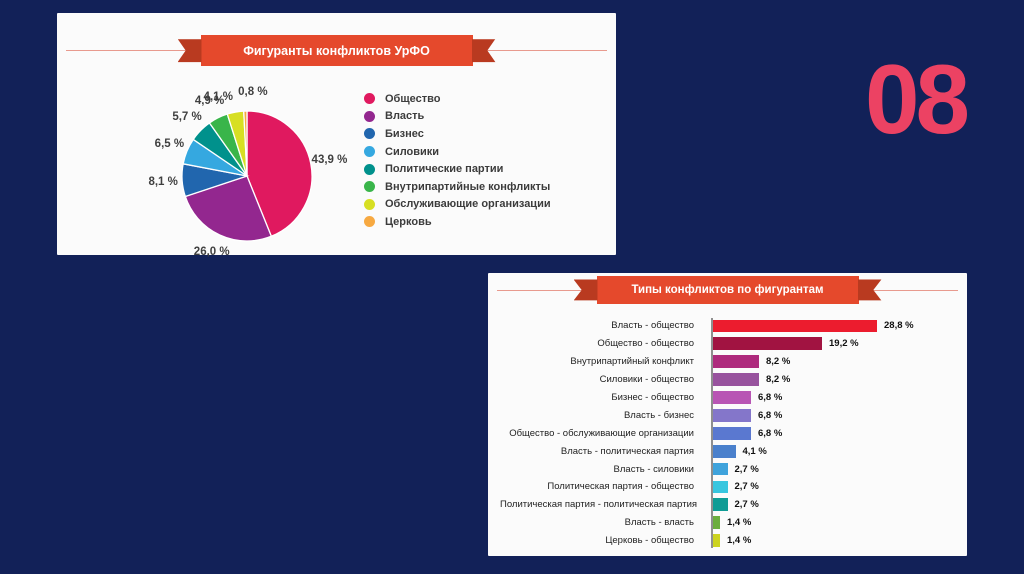  Describe the element at coordinates (899, 326) in the screenshot. I see `bar-value-label: 28,8 %` at that location.